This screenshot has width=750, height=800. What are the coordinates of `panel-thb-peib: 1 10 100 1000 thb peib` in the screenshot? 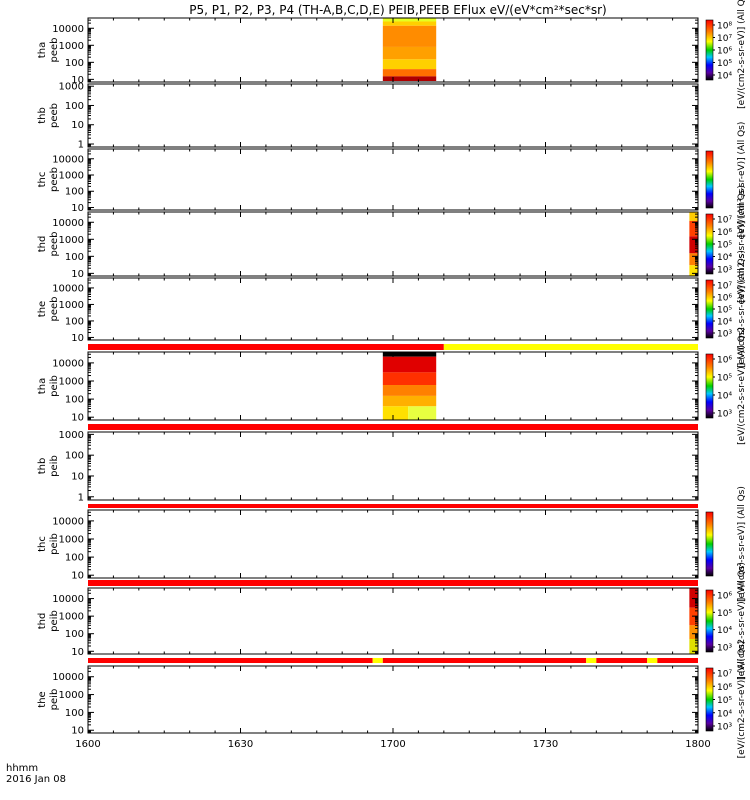 It's located at (368, 466).